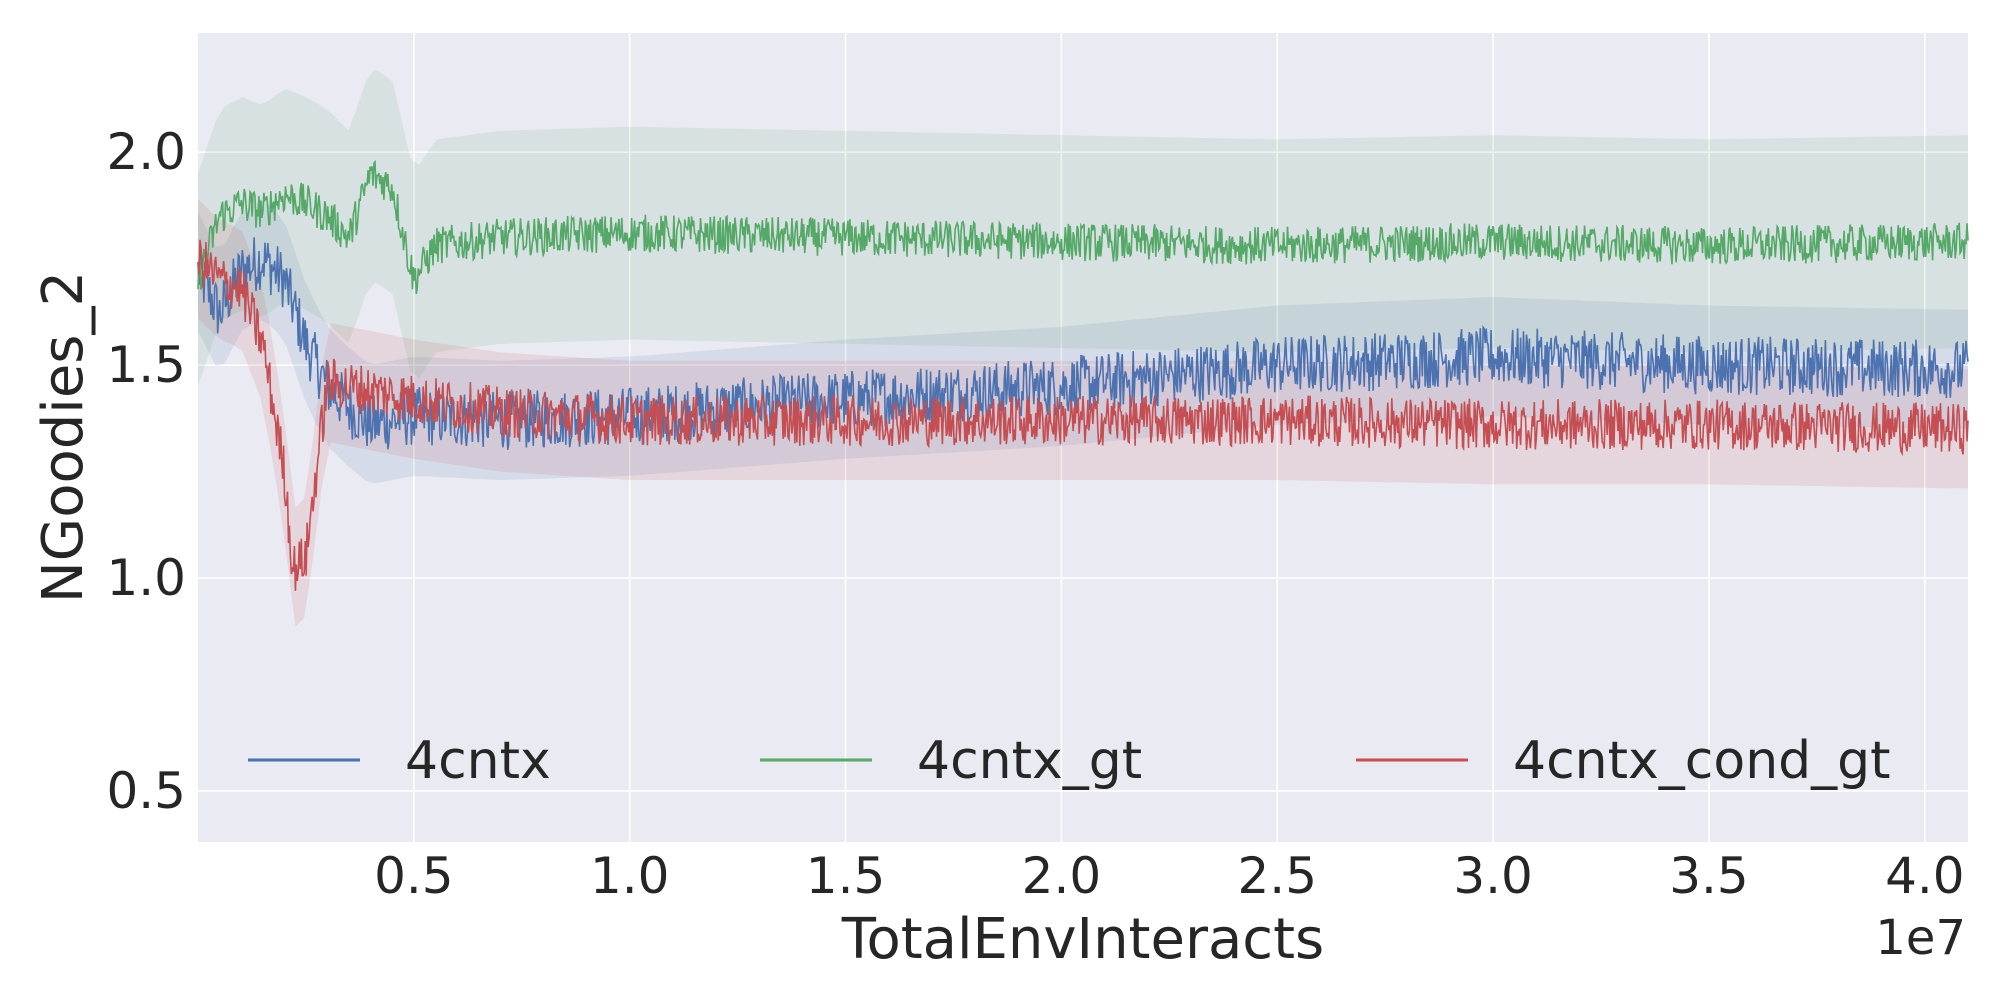  What do you see at coordinates (414, 876) in the screenshot?
I see `x-tick-label: 0.5` at bounding box center [414, 876].